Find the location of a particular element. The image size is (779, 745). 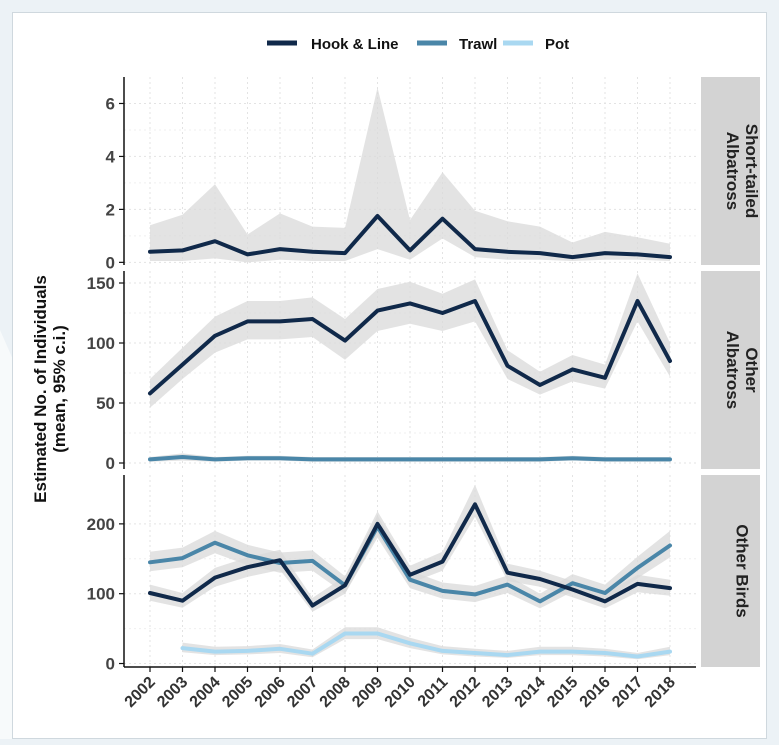

x-tick-label: 2010 is located at coordinates (400, 692).